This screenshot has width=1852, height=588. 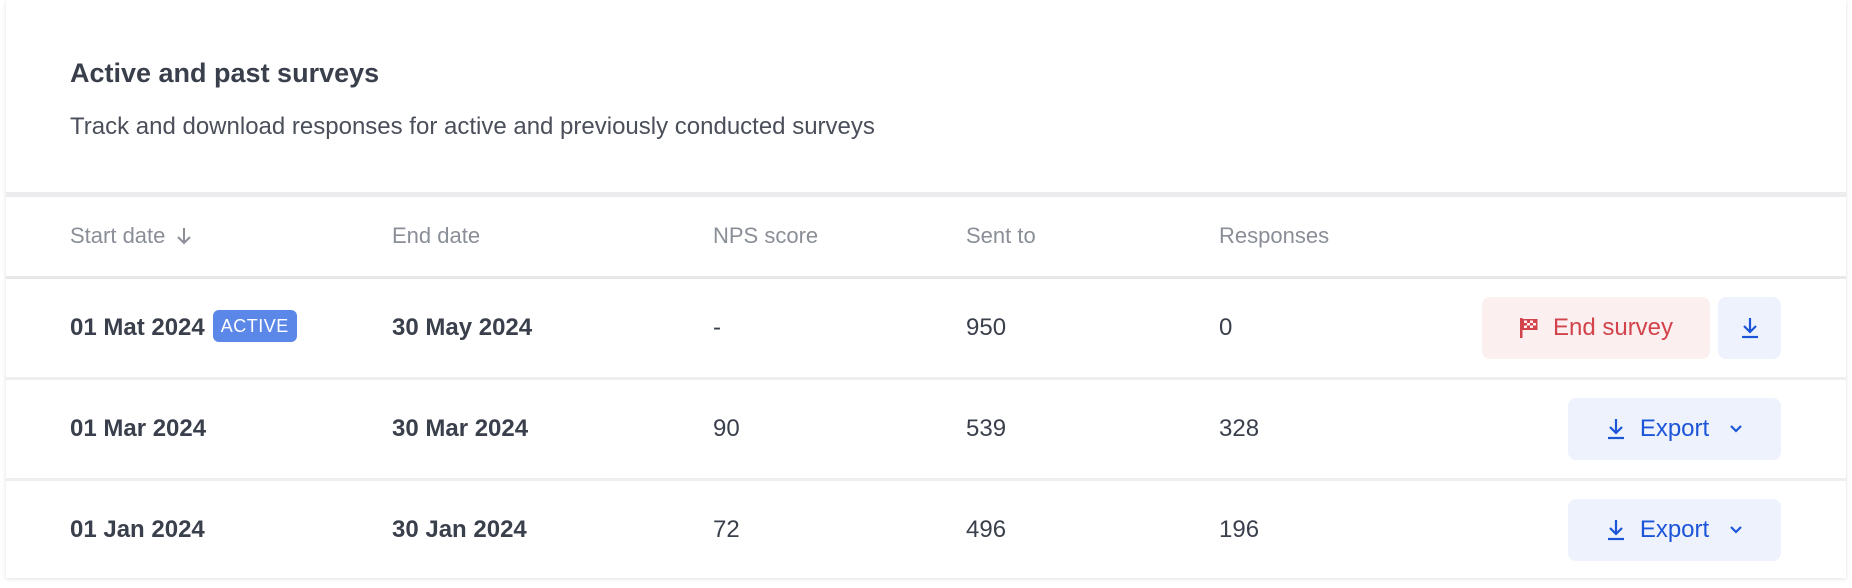 I want to click on end-survey-label: End survey, so click(x=1613, y=327).